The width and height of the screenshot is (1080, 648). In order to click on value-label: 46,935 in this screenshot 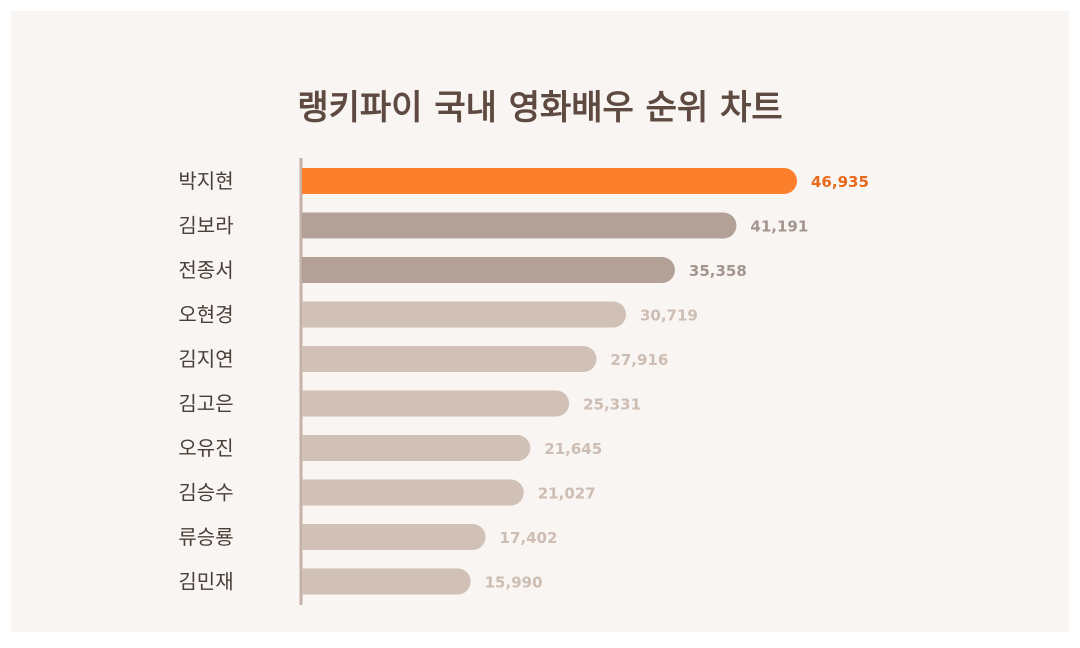, I will do `click(840, 182)`.